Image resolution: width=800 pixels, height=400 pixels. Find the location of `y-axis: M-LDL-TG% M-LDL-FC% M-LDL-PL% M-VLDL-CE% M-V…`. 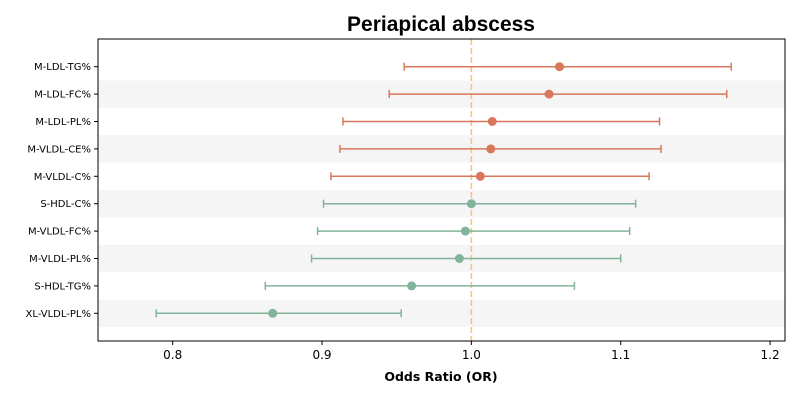

y-axis: M-LDL-TG% M-LDL-FC% M-LDL-PL% M-VLDL-CE% M-V… is located at coordinates (62, 191).